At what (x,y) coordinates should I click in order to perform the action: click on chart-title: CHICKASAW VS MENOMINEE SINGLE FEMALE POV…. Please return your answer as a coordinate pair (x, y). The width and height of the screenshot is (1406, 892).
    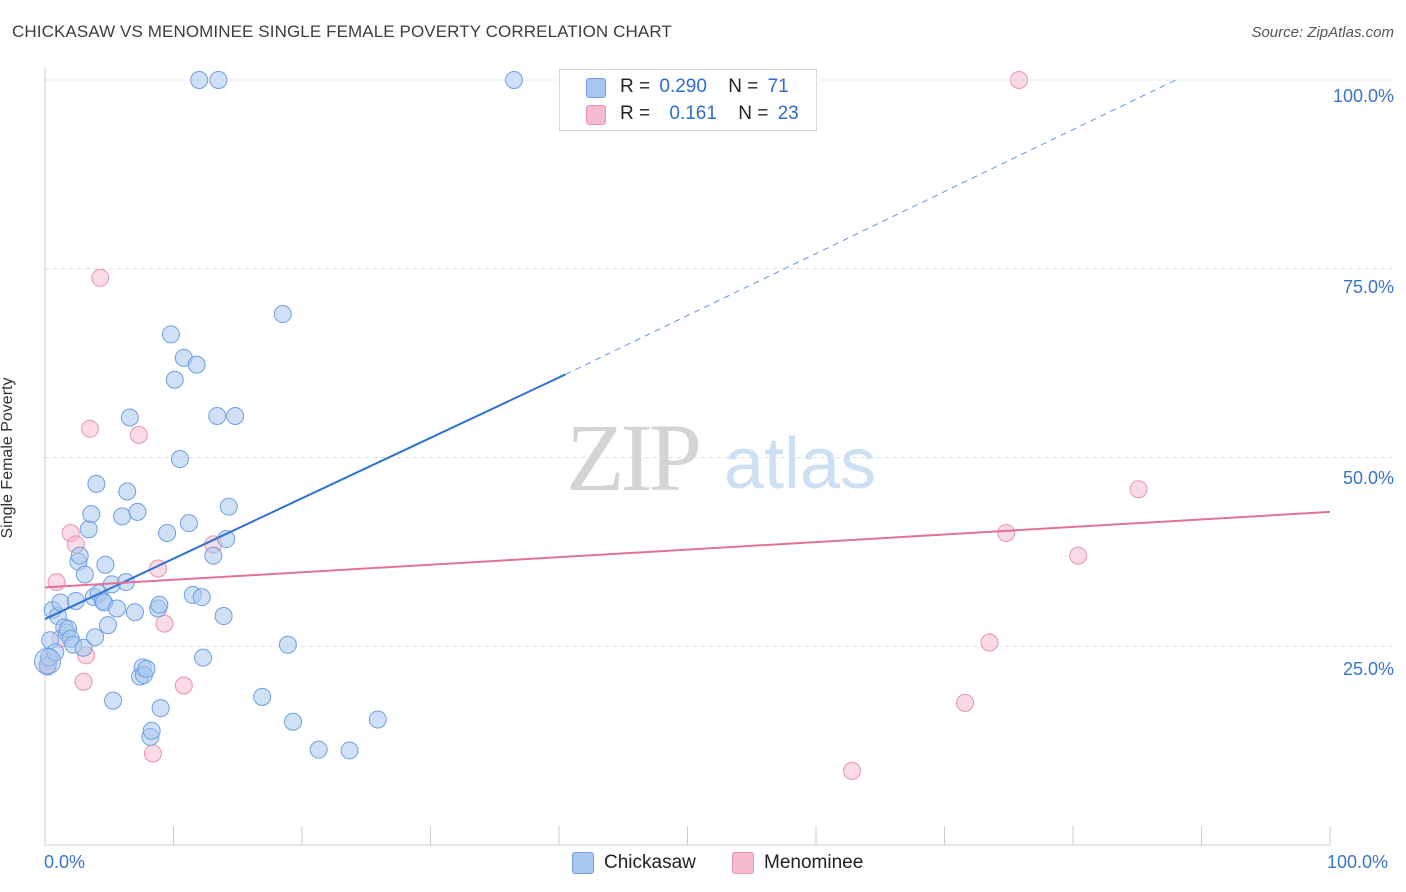
    Looking at the image, I should click on (342, 31).